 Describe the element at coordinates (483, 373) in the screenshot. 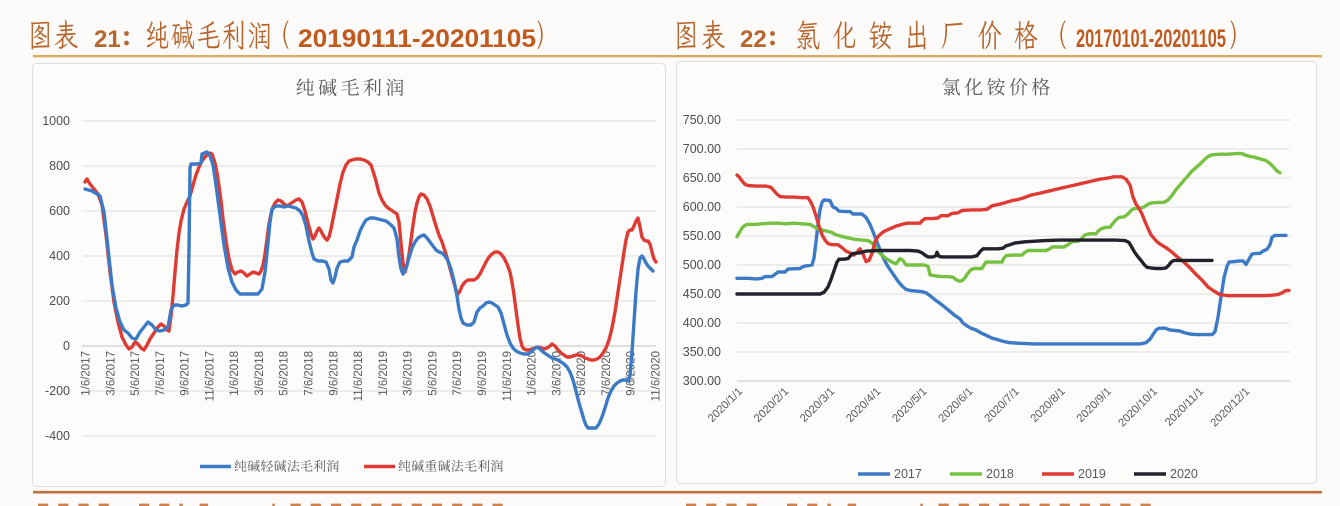

I see `svg-text: 9/6/2019` at that location.